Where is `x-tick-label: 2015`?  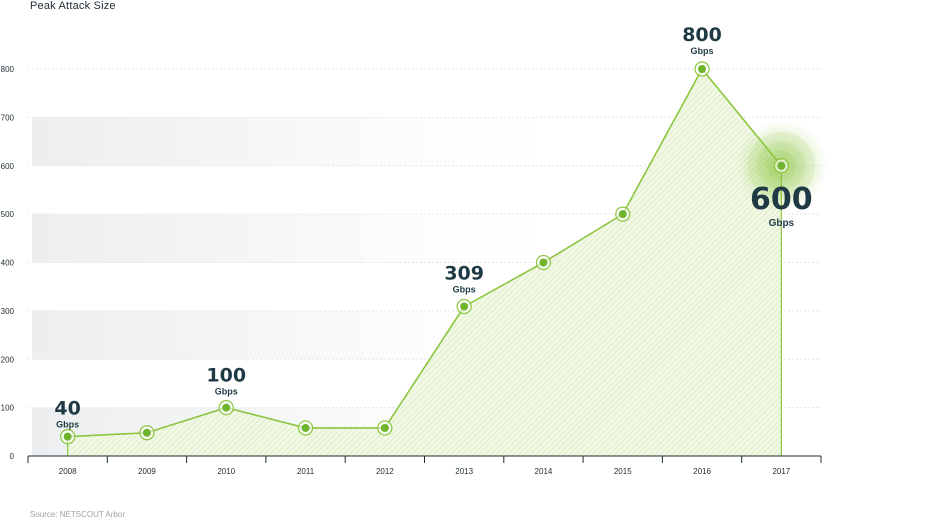
x-tick-label: 2015 is located at coordinates (623, 471).